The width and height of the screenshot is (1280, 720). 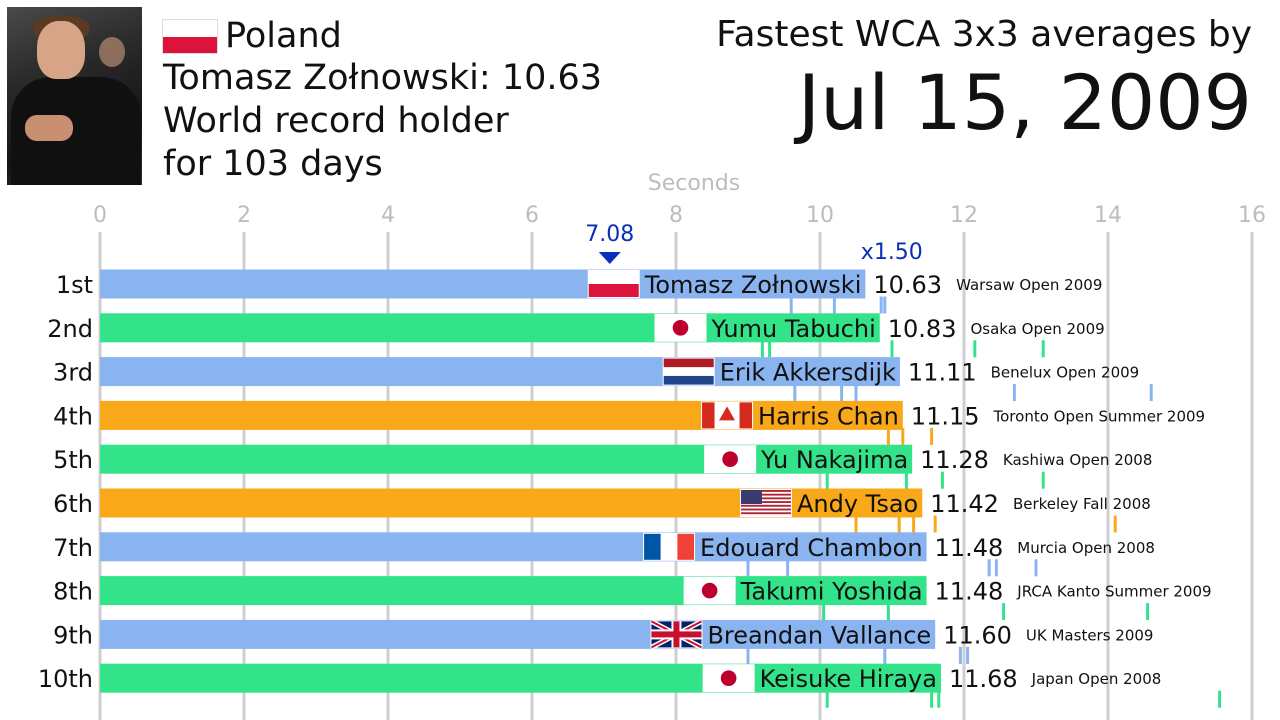 What do you see at coordinates (73, 504) in the screenshot?
I see `rank-label: 6th` at bounding box center [73, 504].